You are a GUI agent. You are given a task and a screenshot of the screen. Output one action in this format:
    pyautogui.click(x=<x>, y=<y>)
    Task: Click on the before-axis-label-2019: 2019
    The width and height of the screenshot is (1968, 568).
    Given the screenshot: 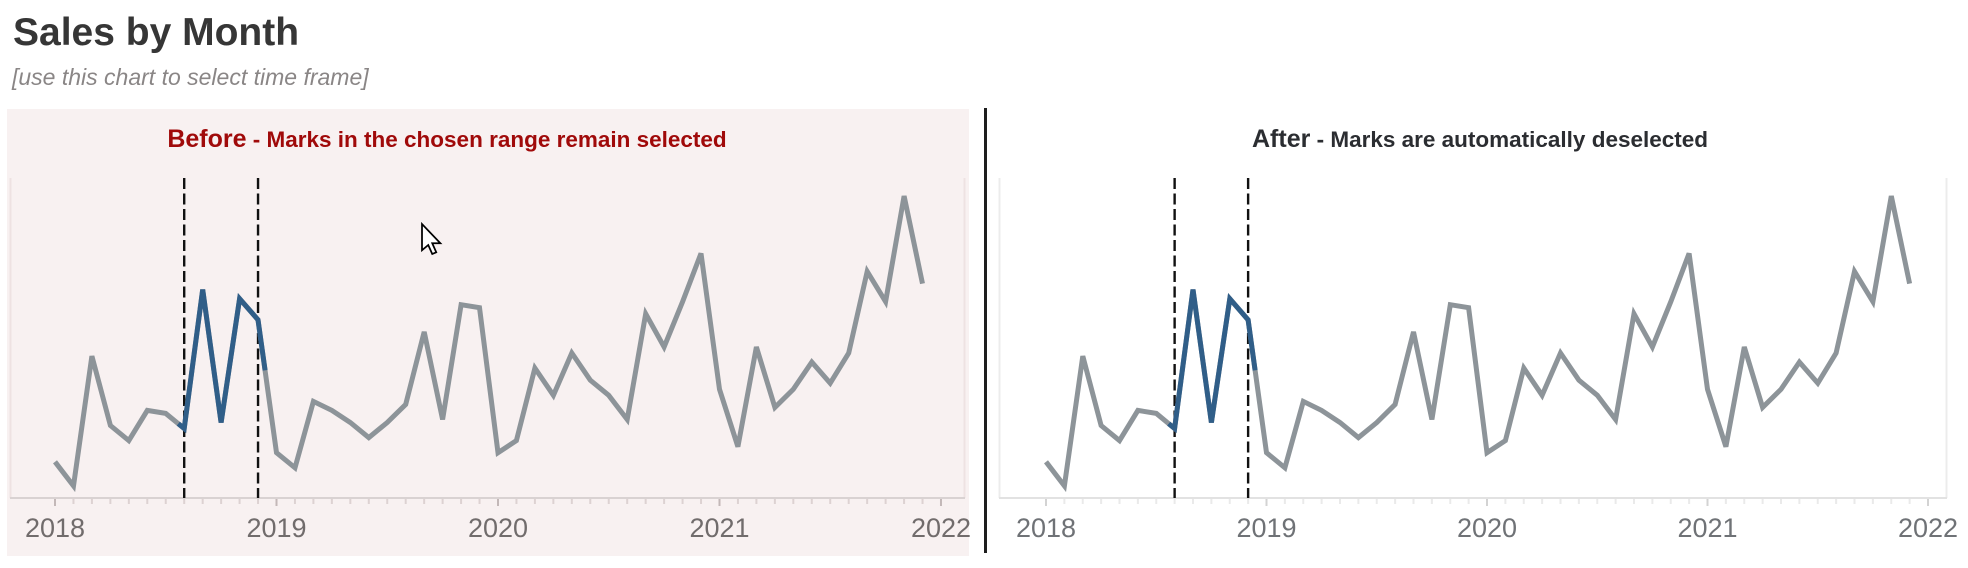 What is the action you would take?
    pyautogui.click(x=276, y=528)
    